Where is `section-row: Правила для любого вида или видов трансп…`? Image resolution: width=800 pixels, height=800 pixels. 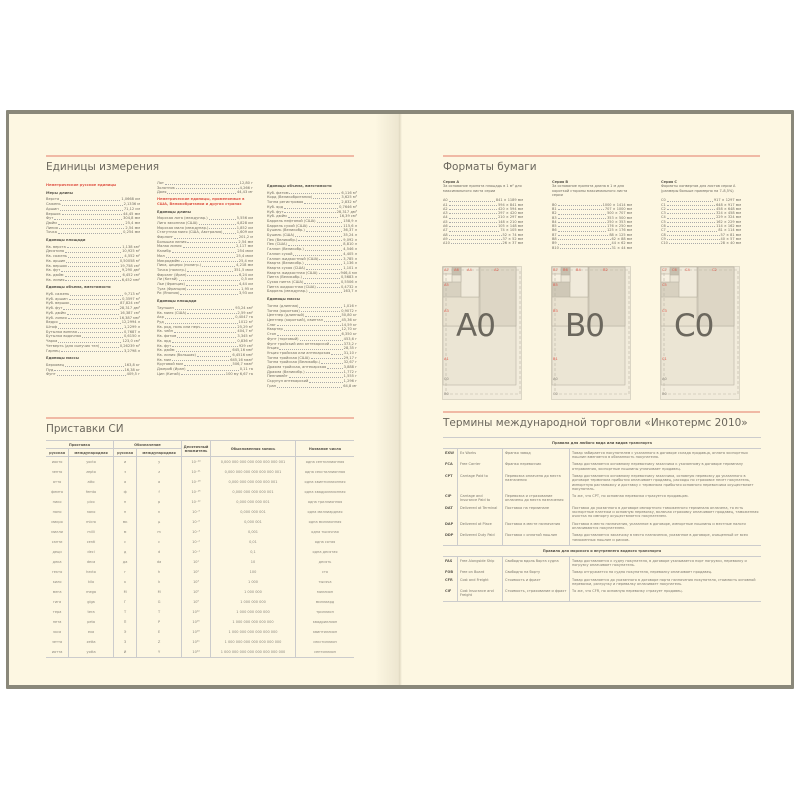 section-row: Правила для любого вида или видов трансп… is located at coordinates (602, 443).